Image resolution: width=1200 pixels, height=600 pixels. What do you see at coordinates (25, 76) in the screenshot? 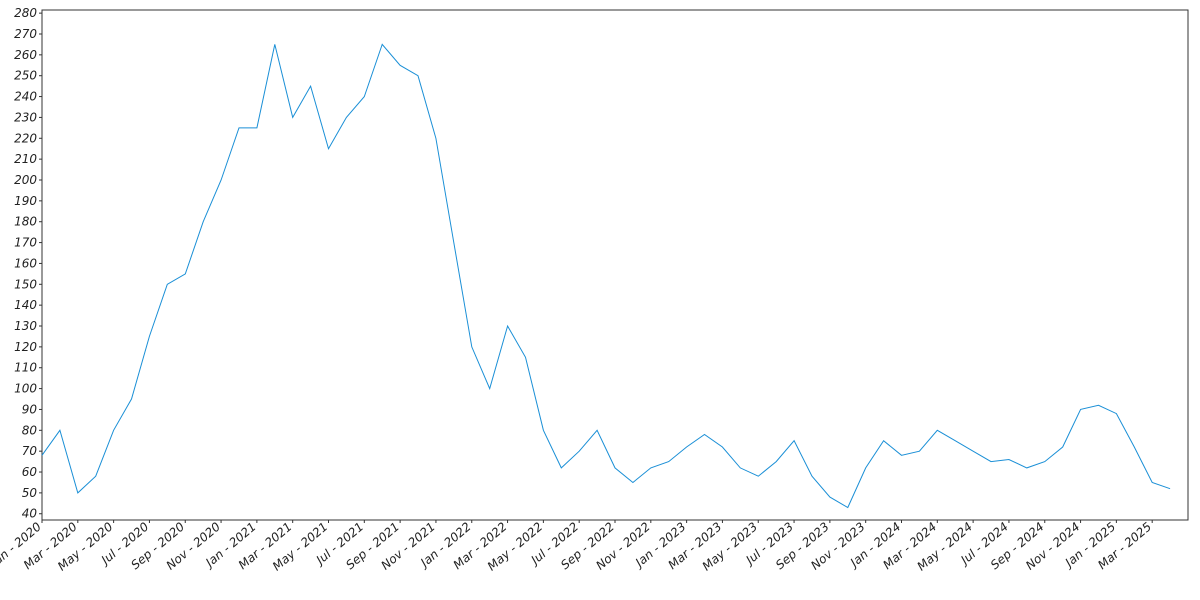
I see `y-tick-label: 250` at bounding box center [25, 76].